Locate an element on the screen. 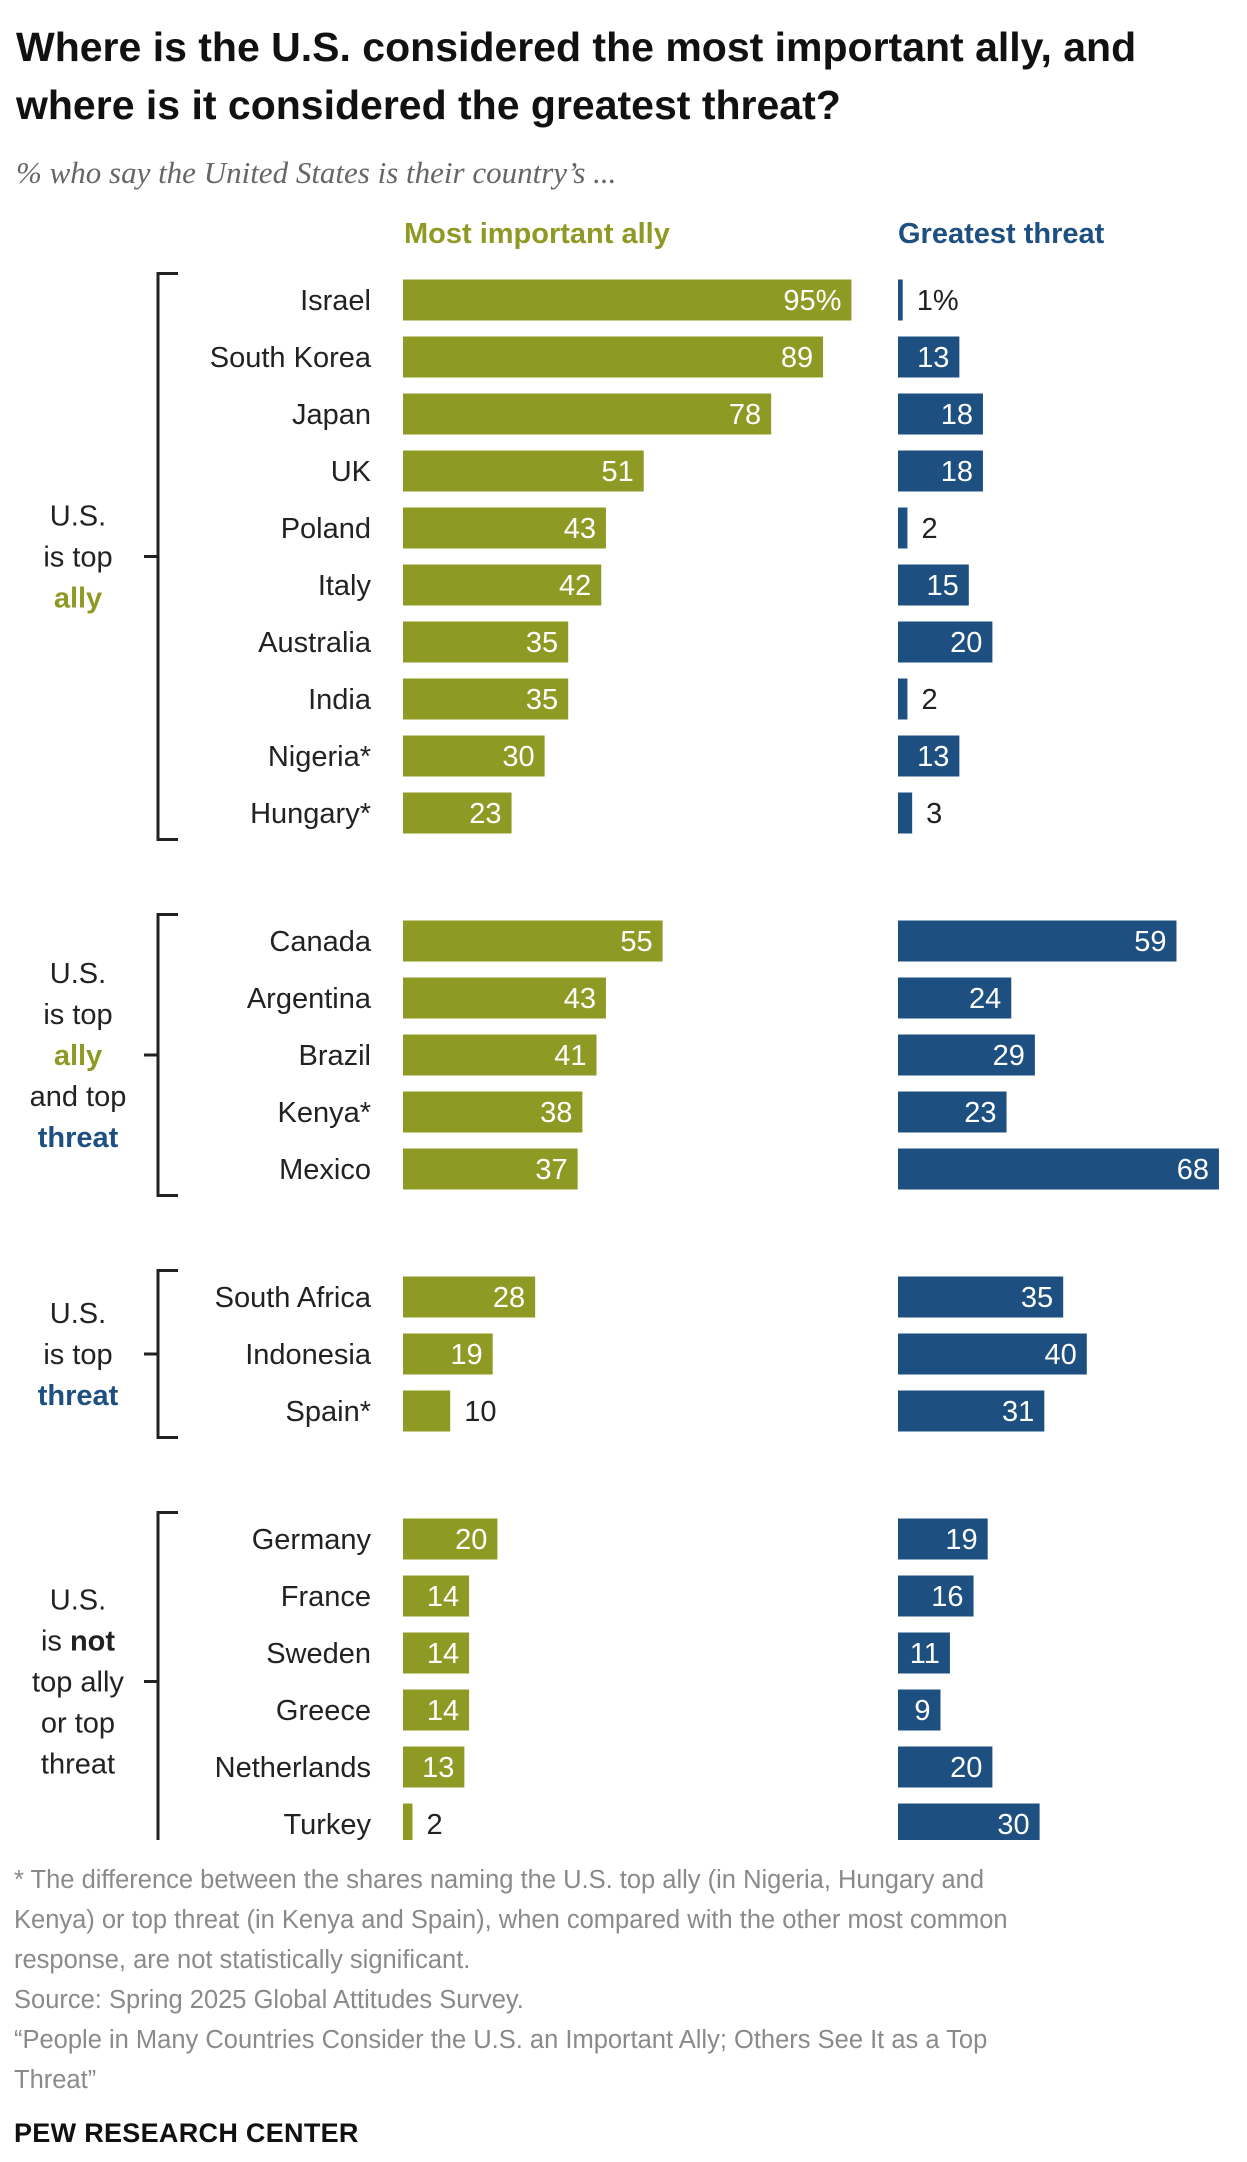 The width and height of the screenshot is (1247, 2162). ally-value-label: 95% is located at coordinates (812, 301).